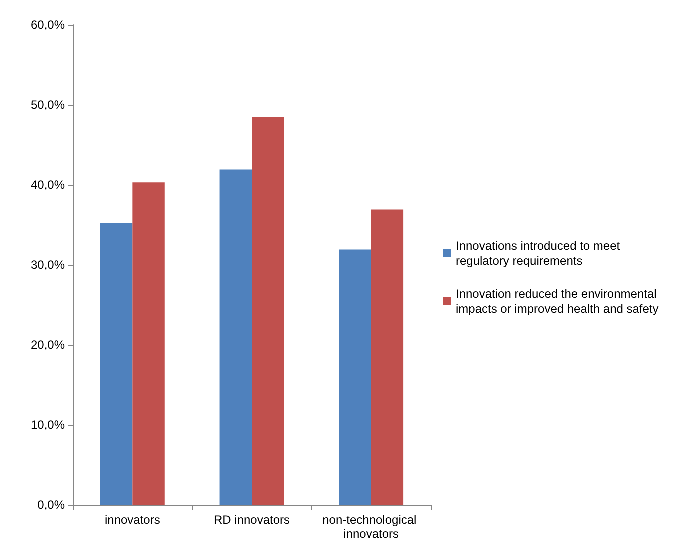  What do you see at coordinates (132, 520) in the screenshot?
I see `x-tick-label: innovators` at bounding box center [132, 520].